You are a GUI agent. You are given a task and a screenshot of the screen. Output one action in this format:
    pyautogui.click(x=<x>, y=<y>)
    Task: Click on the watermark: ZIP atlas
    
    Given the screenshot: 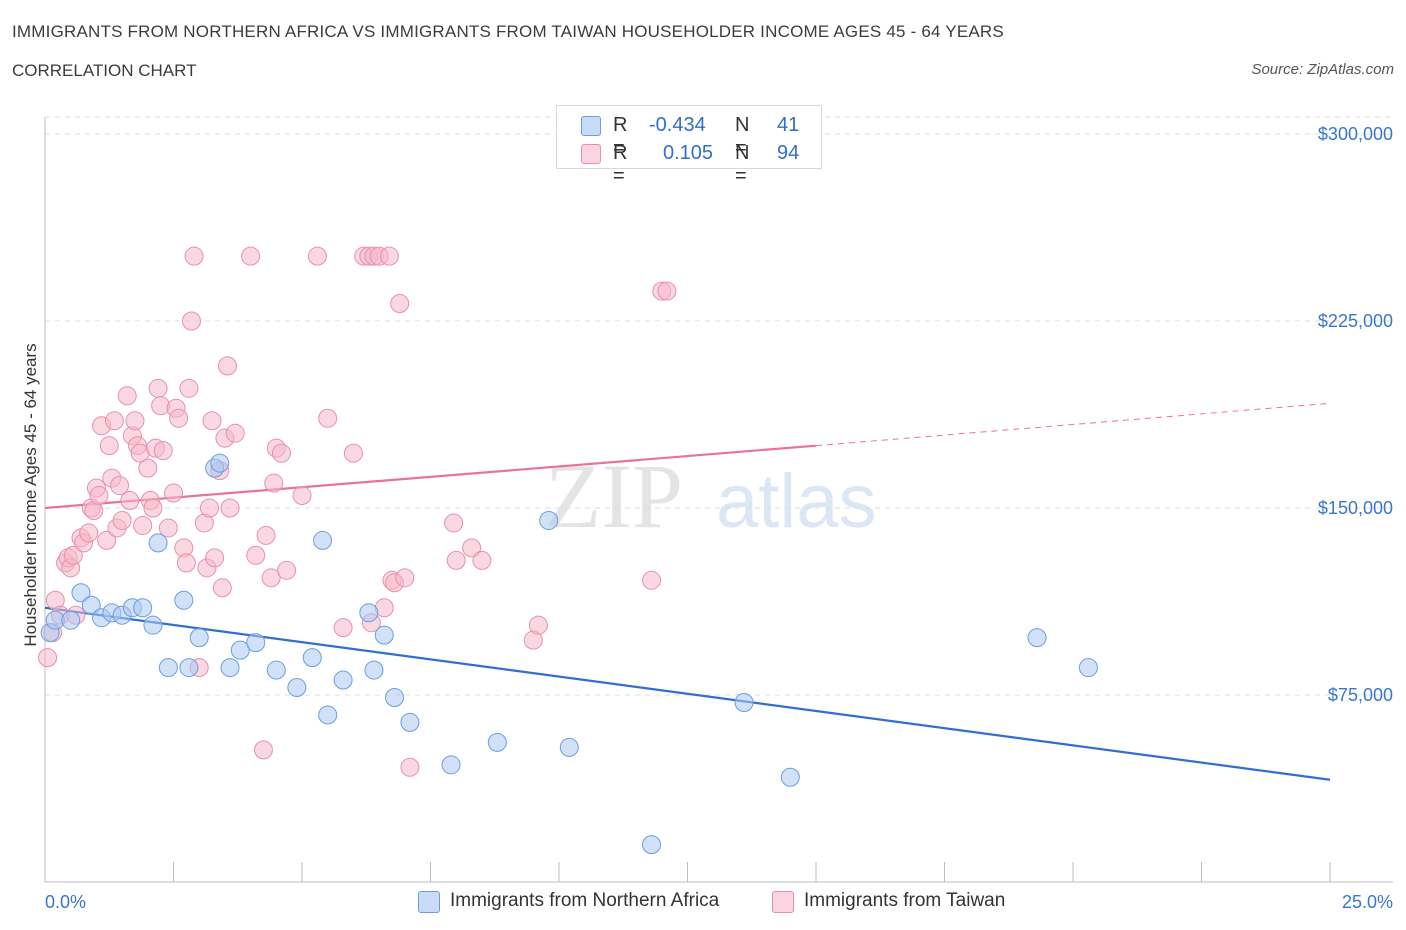 What is the action you would take?
    pyautogui.click(x=711, y=496)
    